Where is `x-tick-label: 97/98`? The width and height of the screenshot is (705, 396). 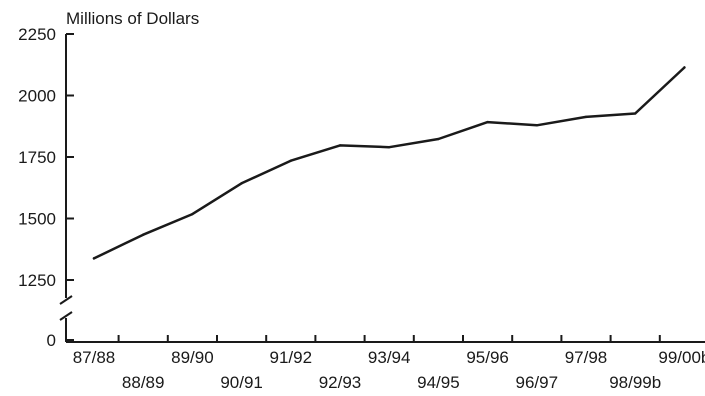
x-tick-label: 97/98 is located at coordinates (586, 357).